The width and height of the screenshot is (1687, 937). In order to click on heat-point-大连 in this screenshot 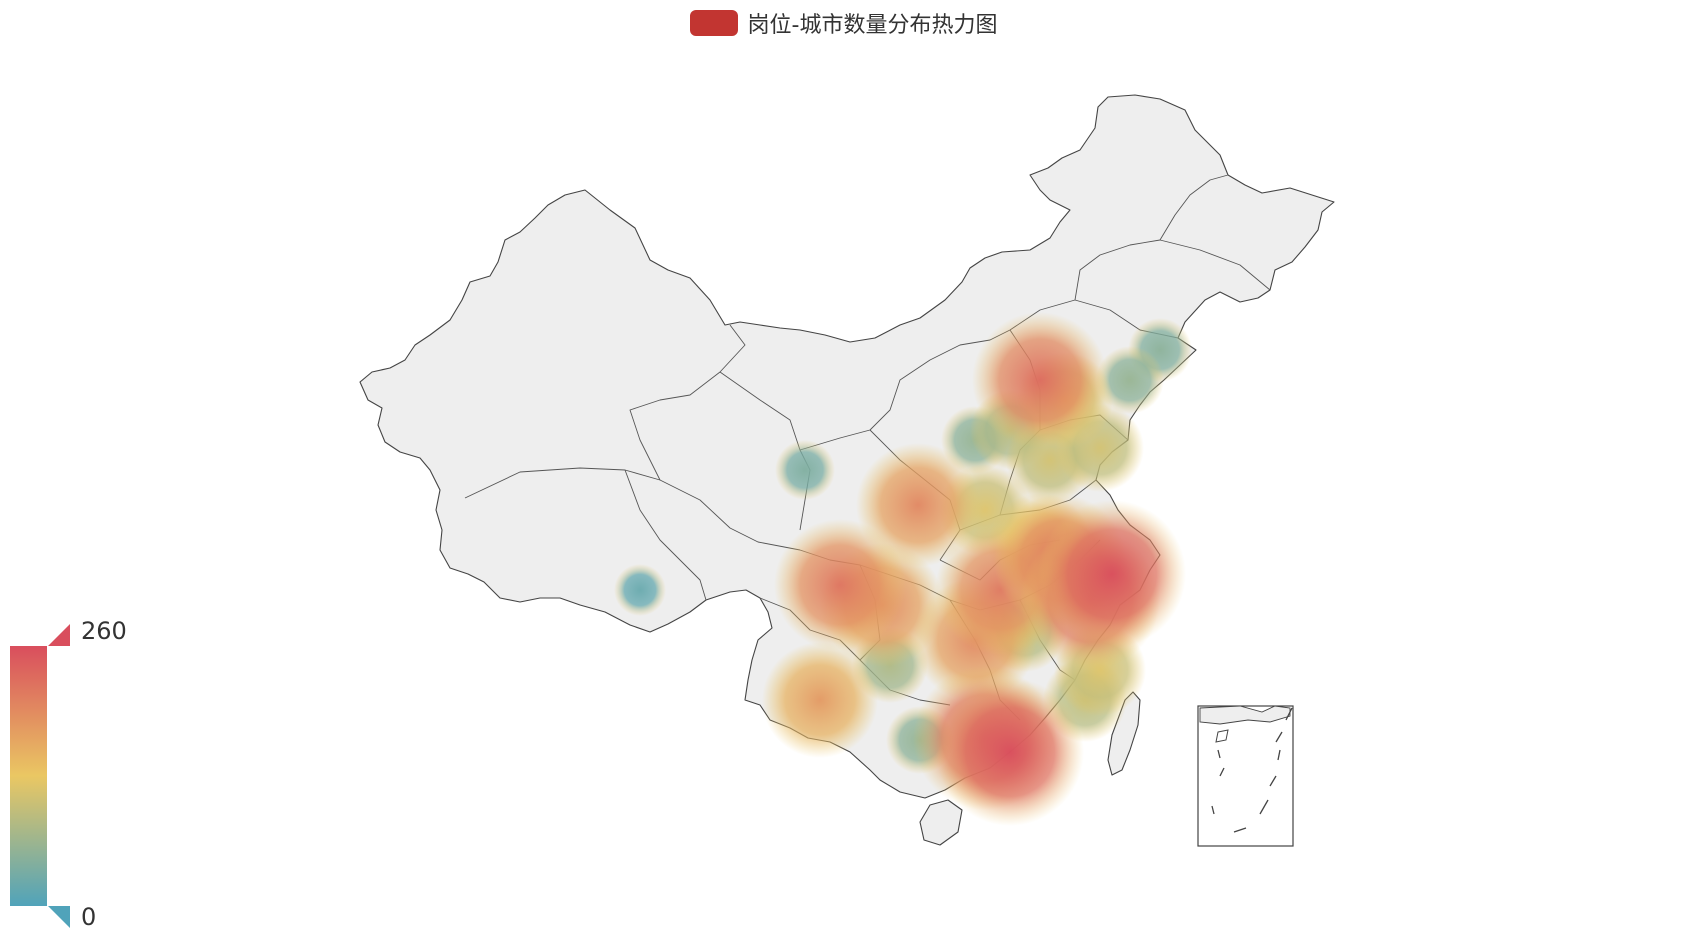, I will do `click(1130, 380)`.